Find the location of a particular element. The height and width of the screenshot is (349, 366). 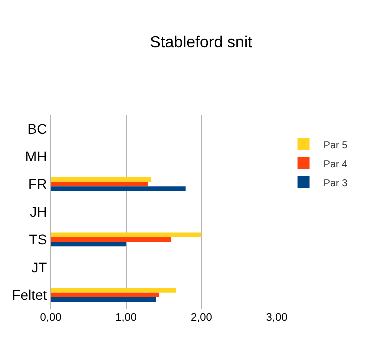

legend-label: Par 4 is located at coordinates (336, 164).